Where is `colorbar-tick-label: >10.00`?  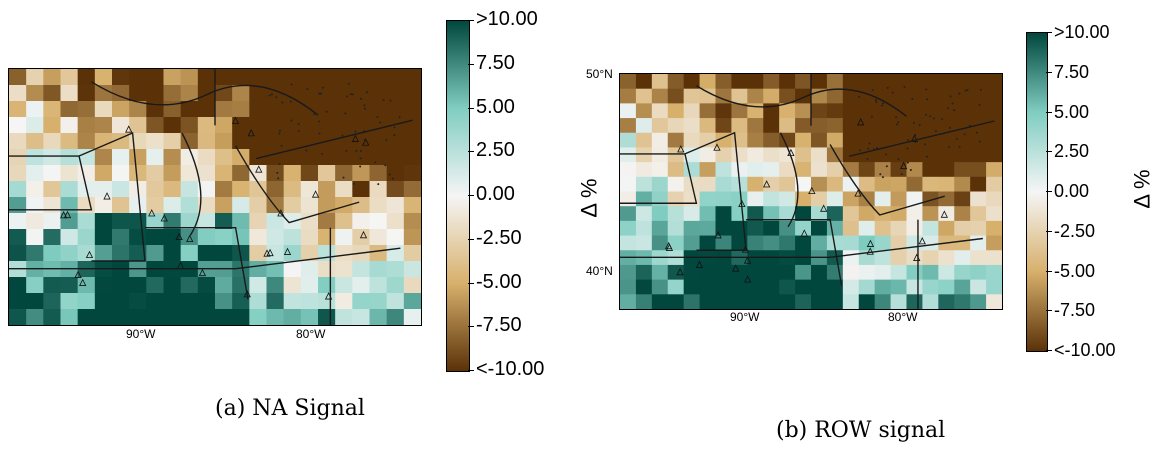
colorbar-tick-label: >10.00 is located at coordinates (507, 19).